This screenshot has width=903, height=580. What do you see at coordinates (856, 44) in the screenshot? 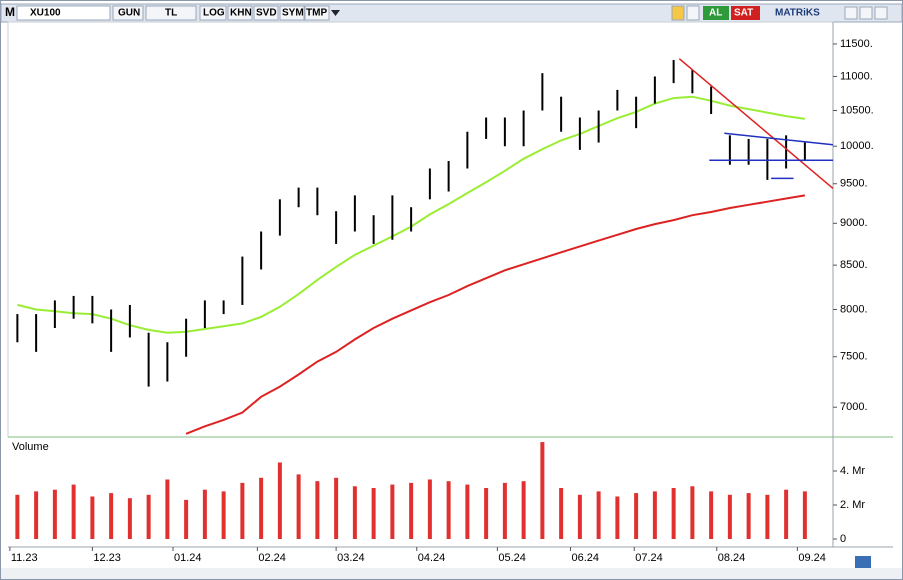
I see `y-tick-label: 11500.` at bounding box center [856, 44].